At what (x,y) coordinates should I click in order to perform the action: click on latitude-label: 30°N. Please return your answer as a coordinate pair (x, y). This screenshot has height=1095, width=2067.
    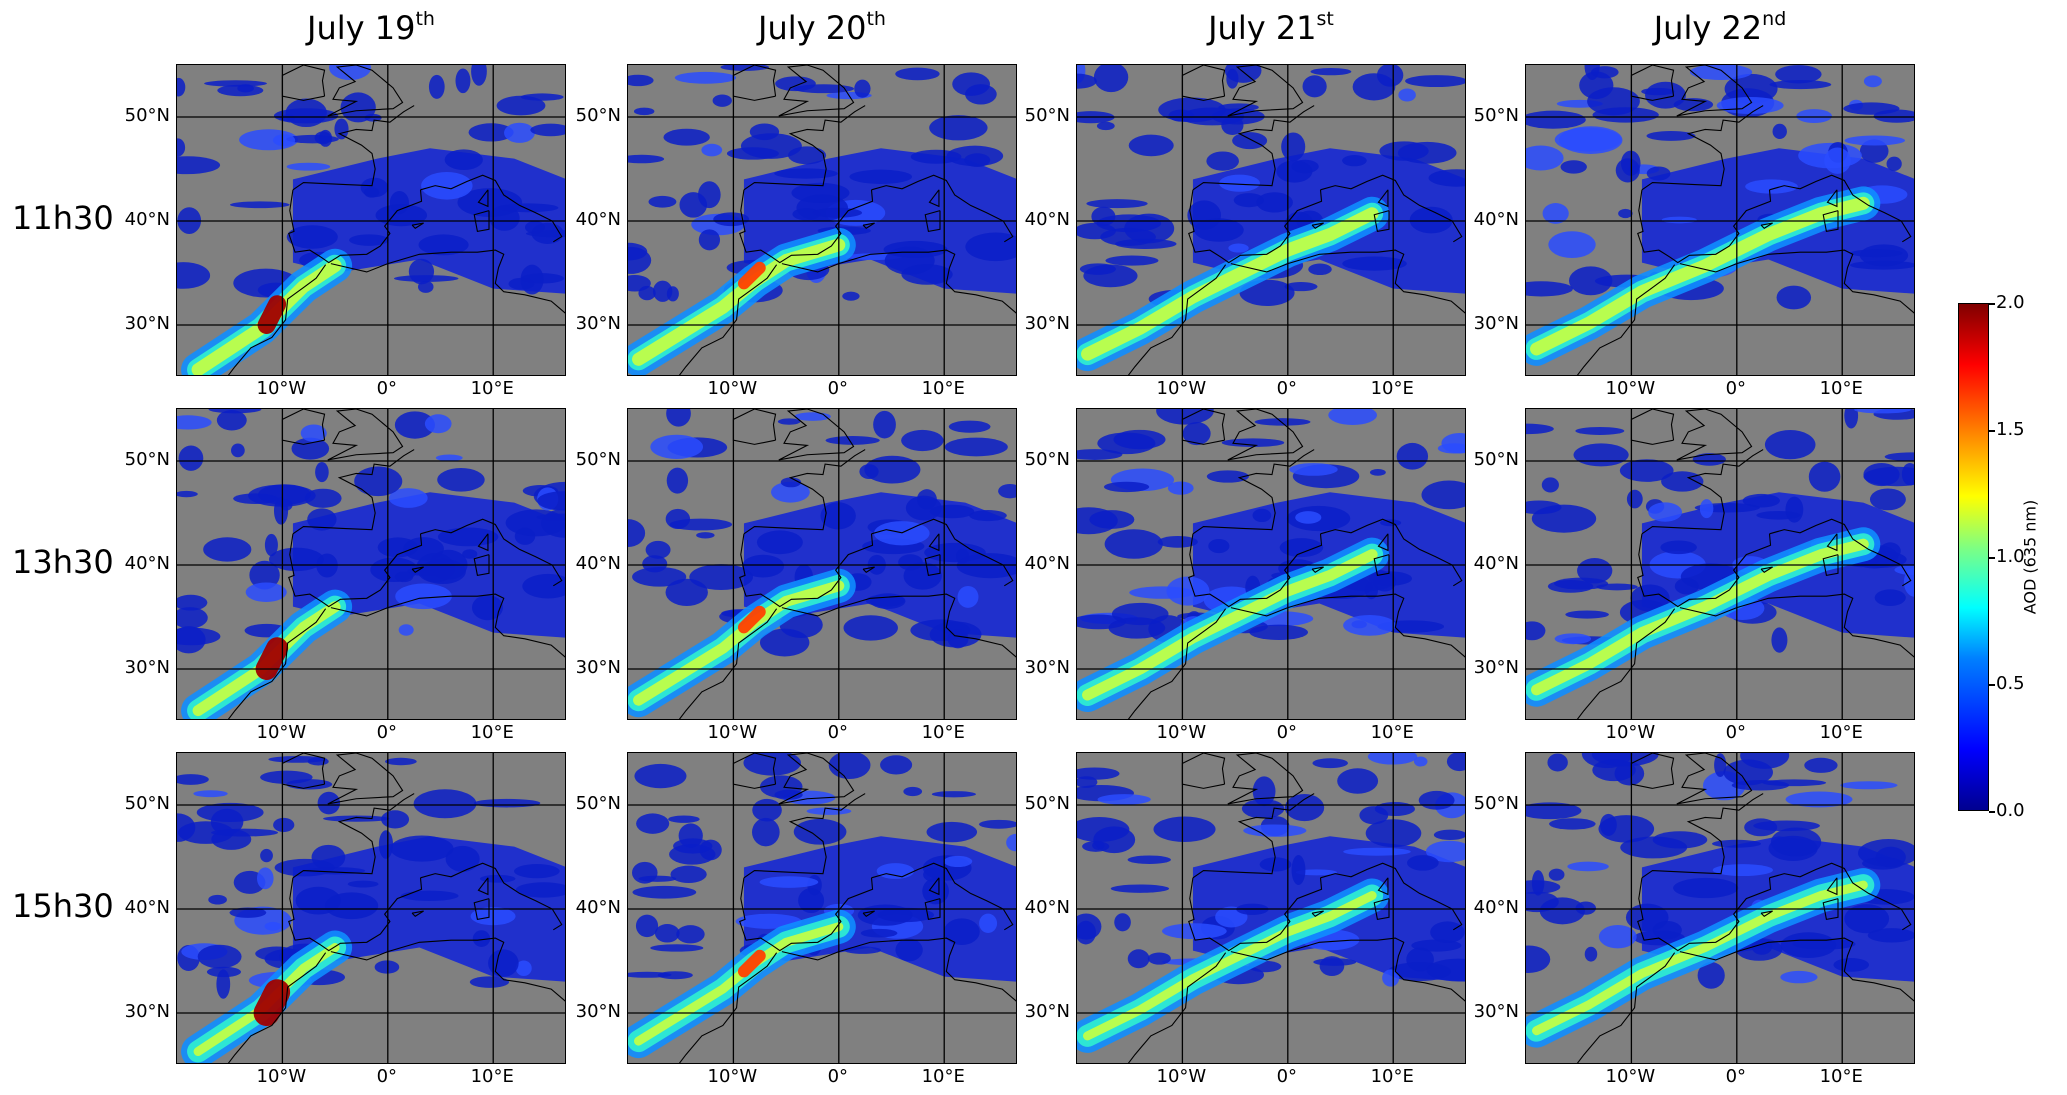
    Looking at the image, I should click on (1047, 323).